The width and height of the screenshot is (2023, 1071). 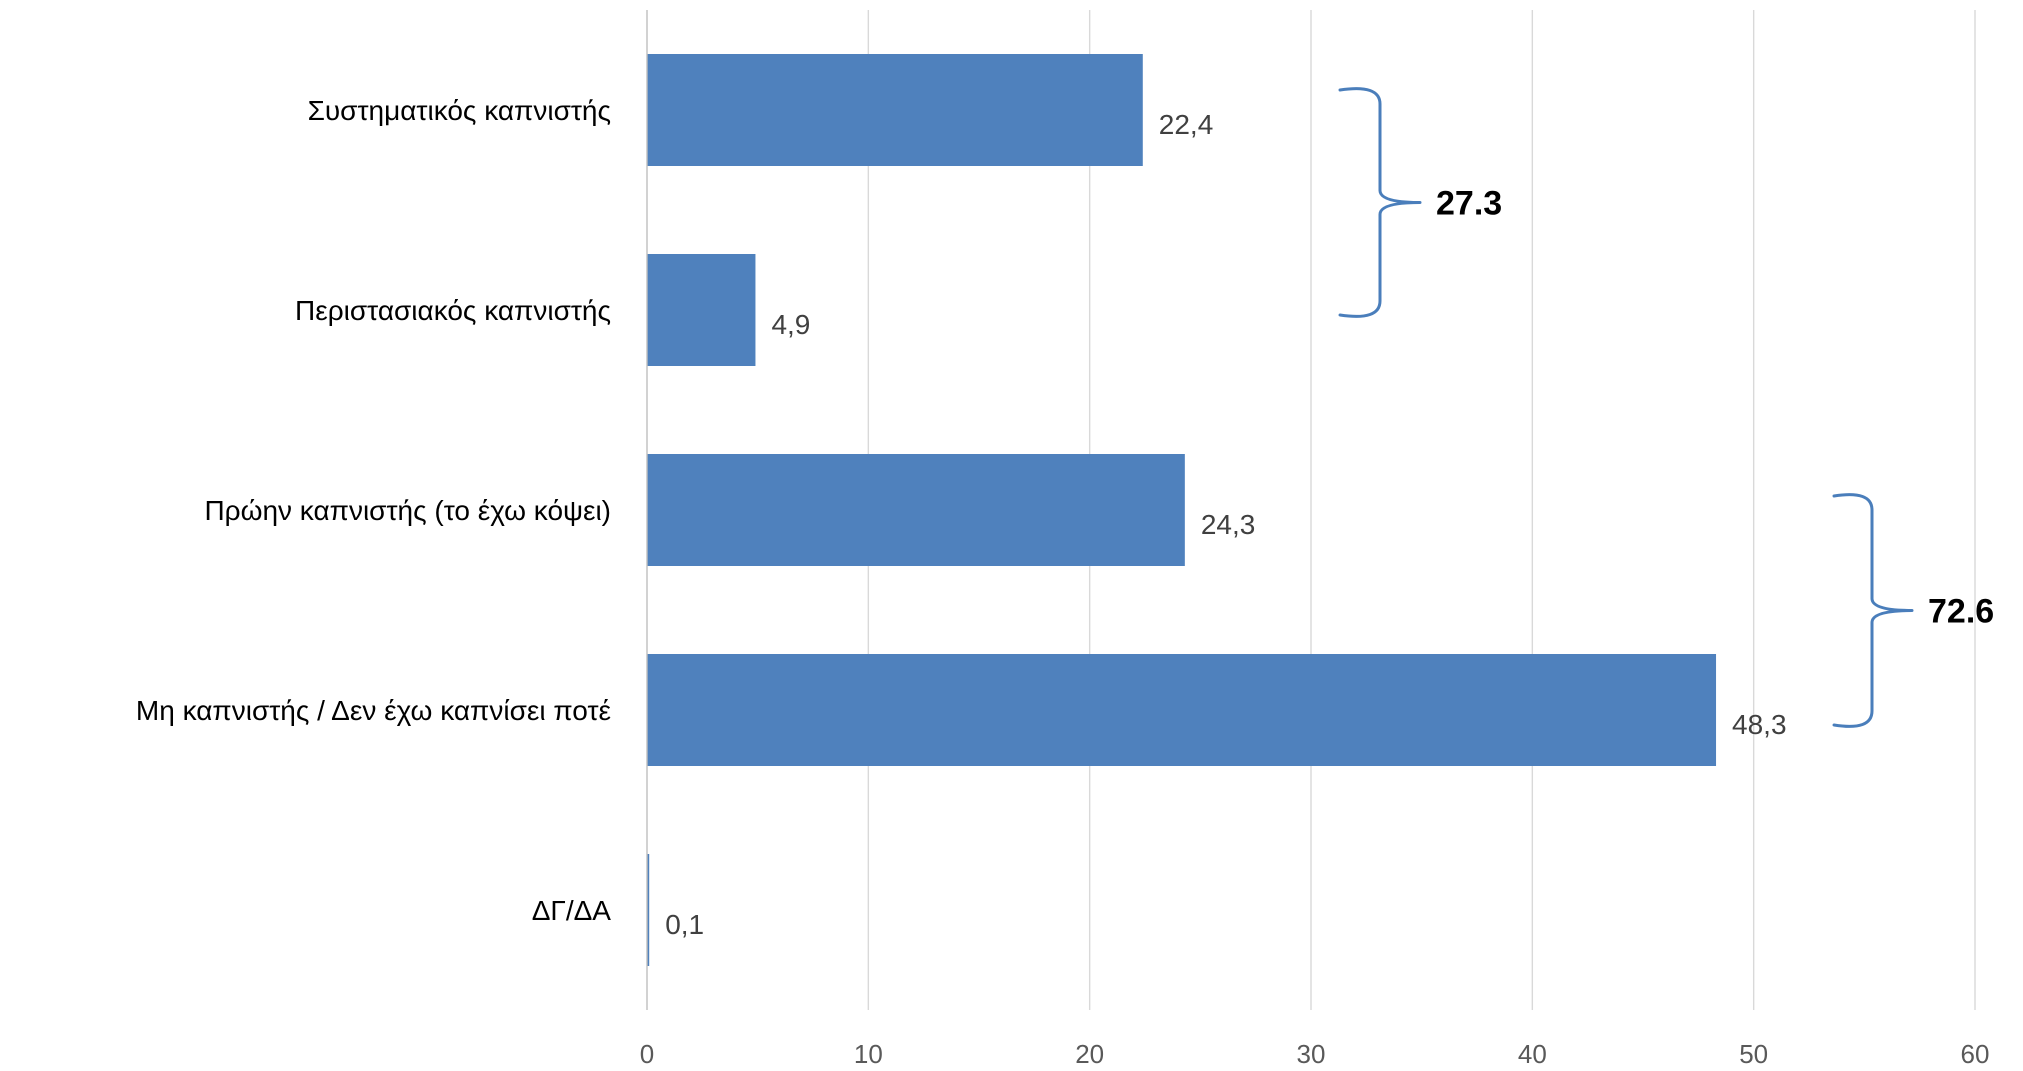 I want to click on data-label-3: 48,3, so click(x=1759, y=724).